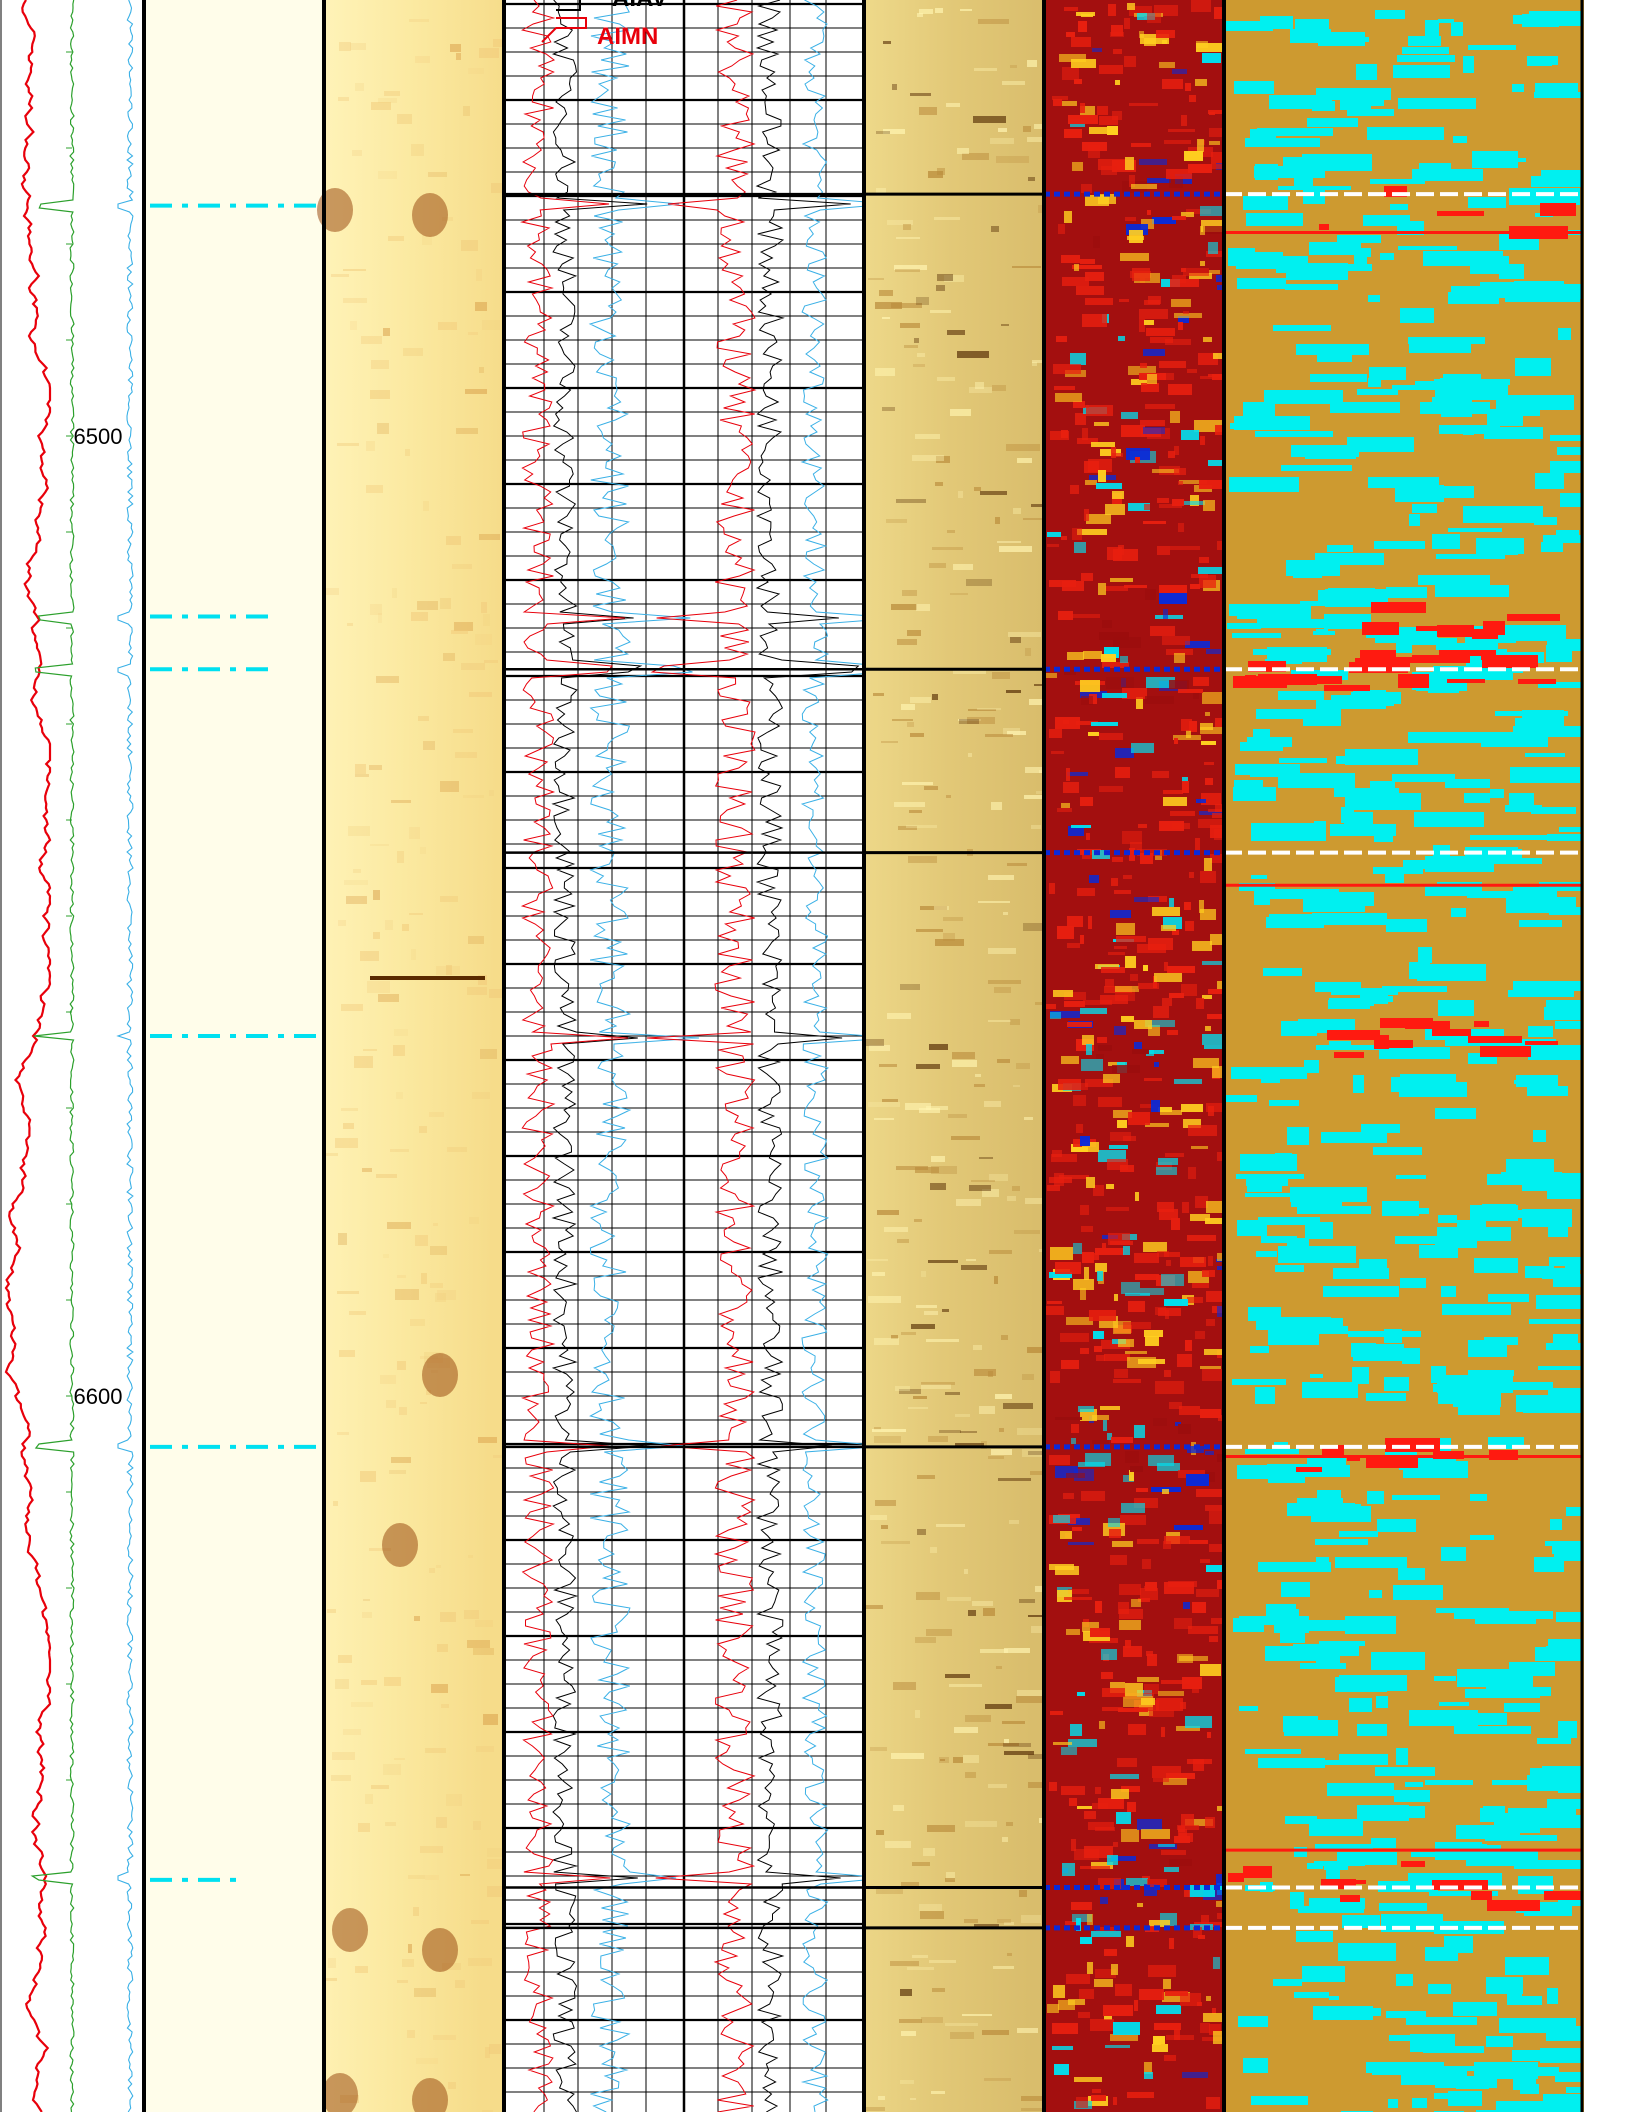 The image size is (1632, 2112). What do you see at coordinates (564, 30) in the screenshot?
I see `legend-swatch-aimn` at bounding box center [564, 30].